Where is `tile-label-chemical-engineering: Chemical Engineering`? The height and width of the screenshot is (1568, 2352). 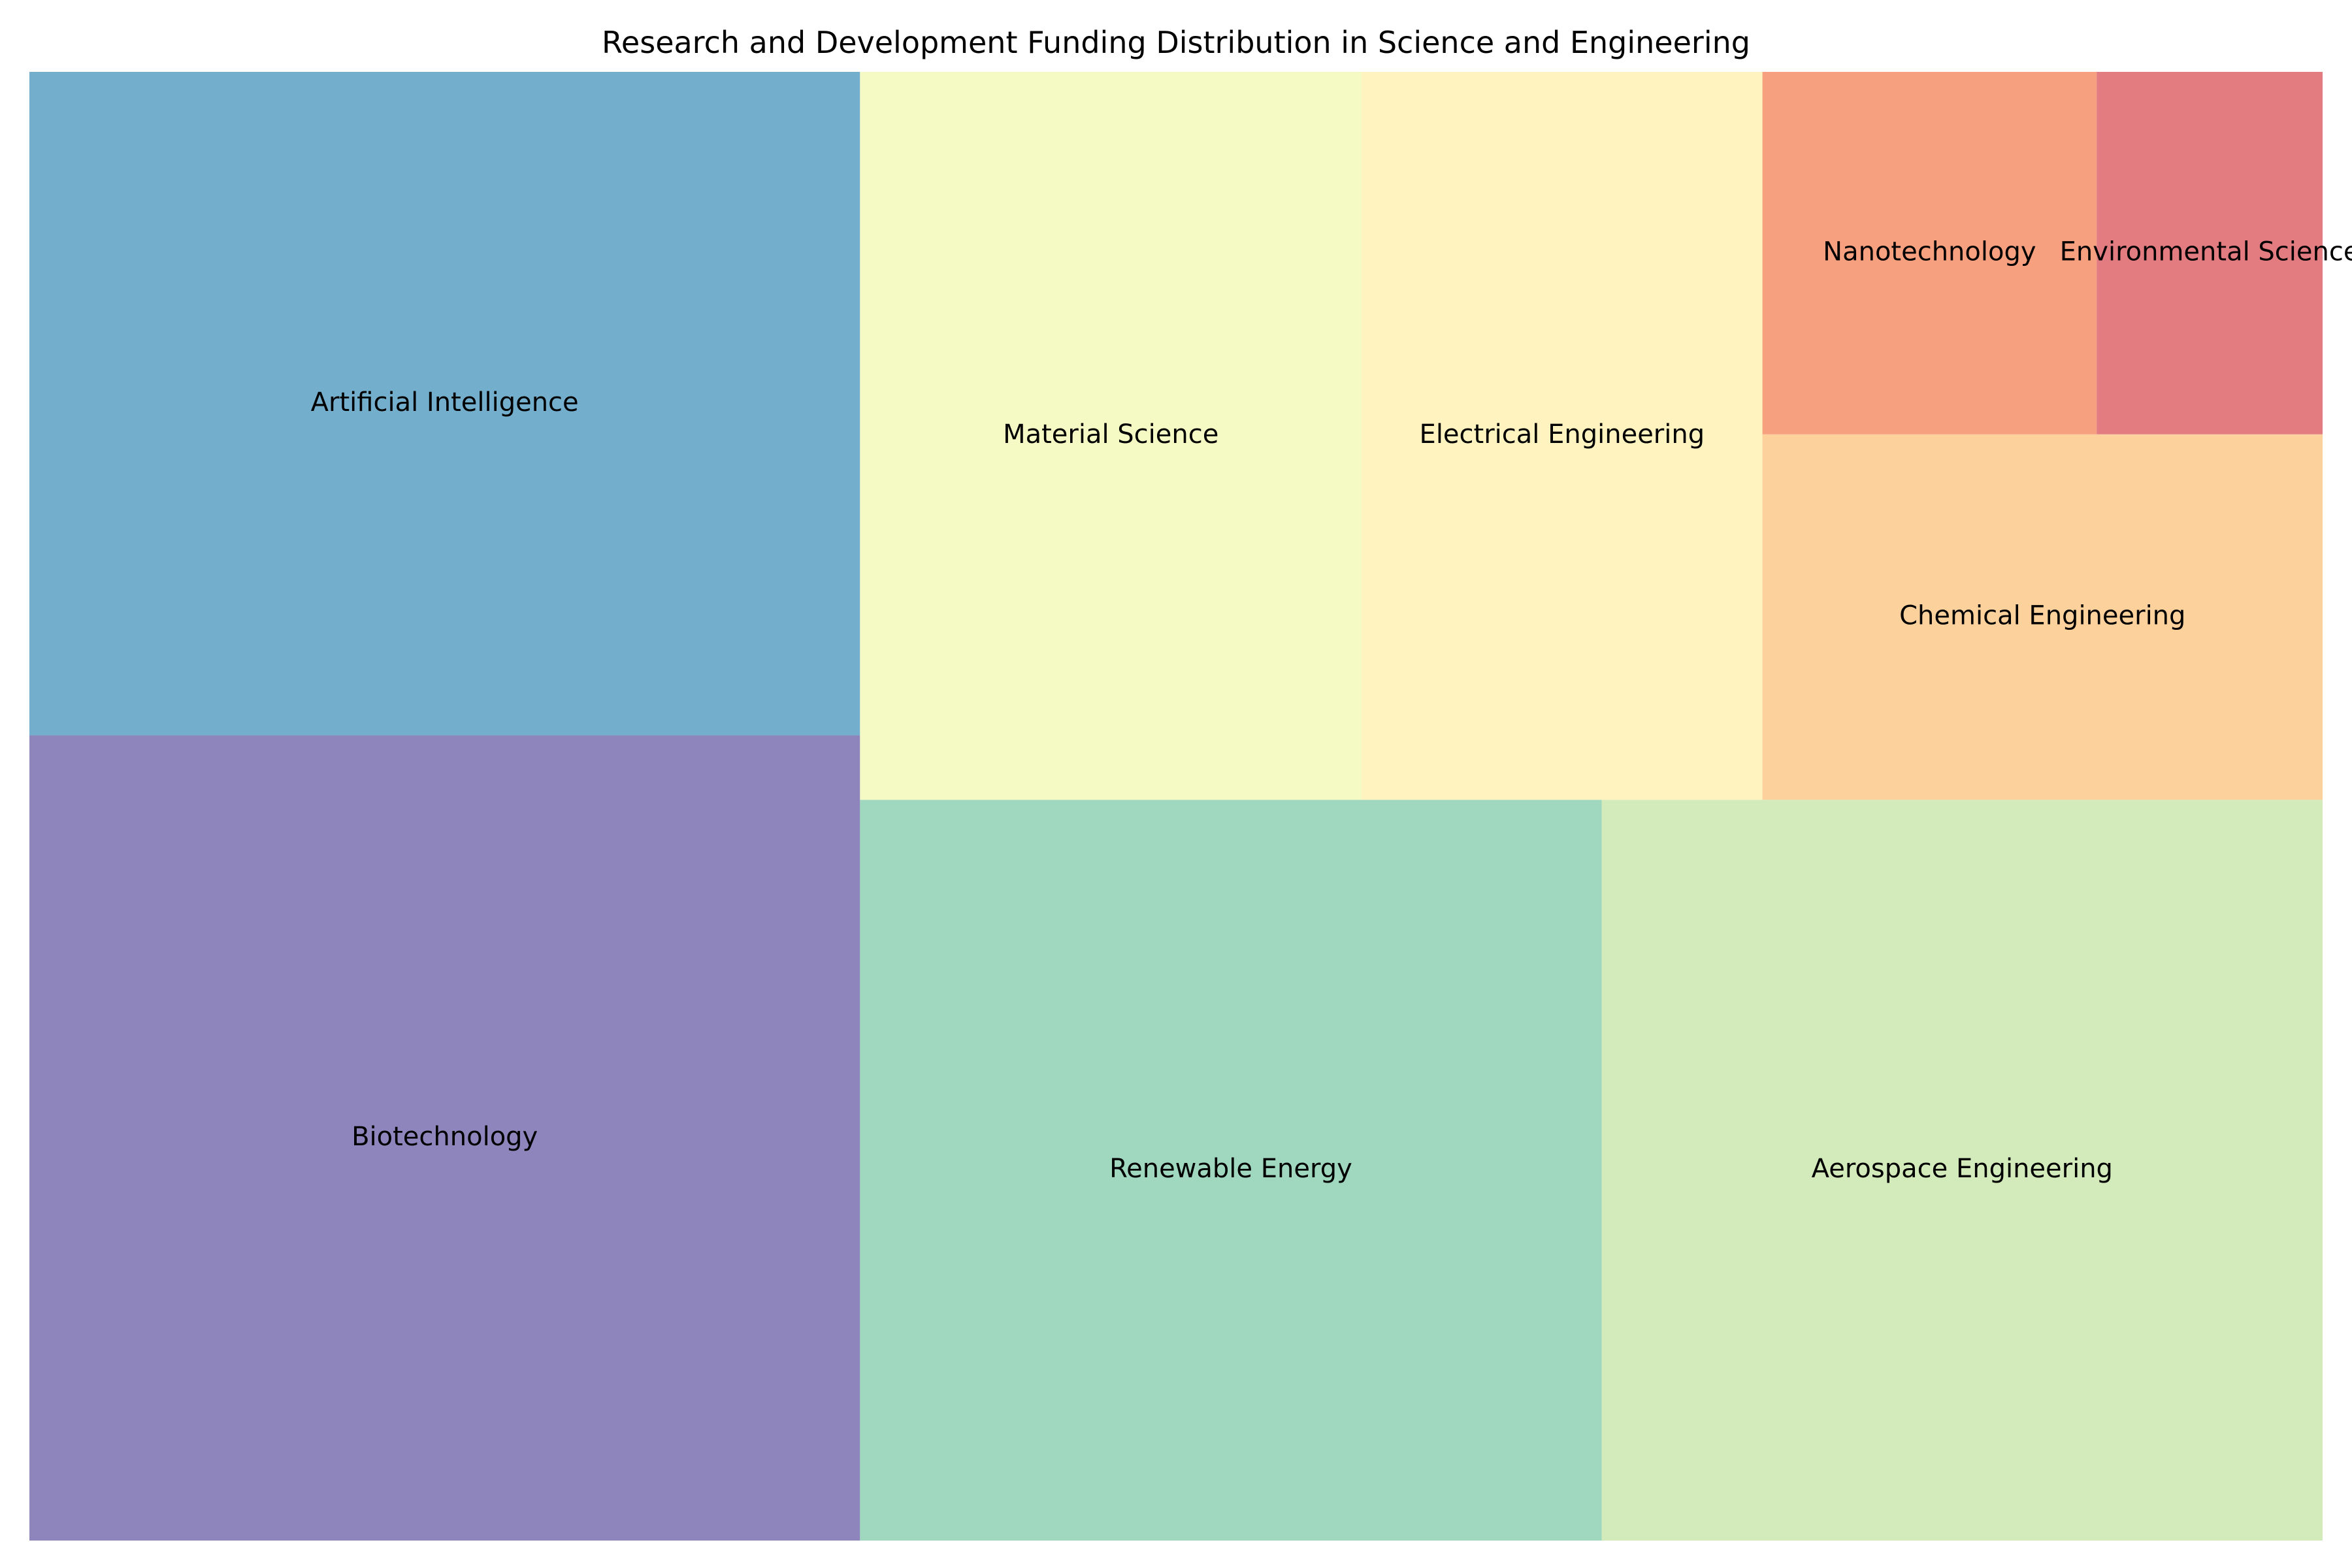 tile-label-chemical-engineering: Chemical Engineering is located at coordinates (2042, 615).